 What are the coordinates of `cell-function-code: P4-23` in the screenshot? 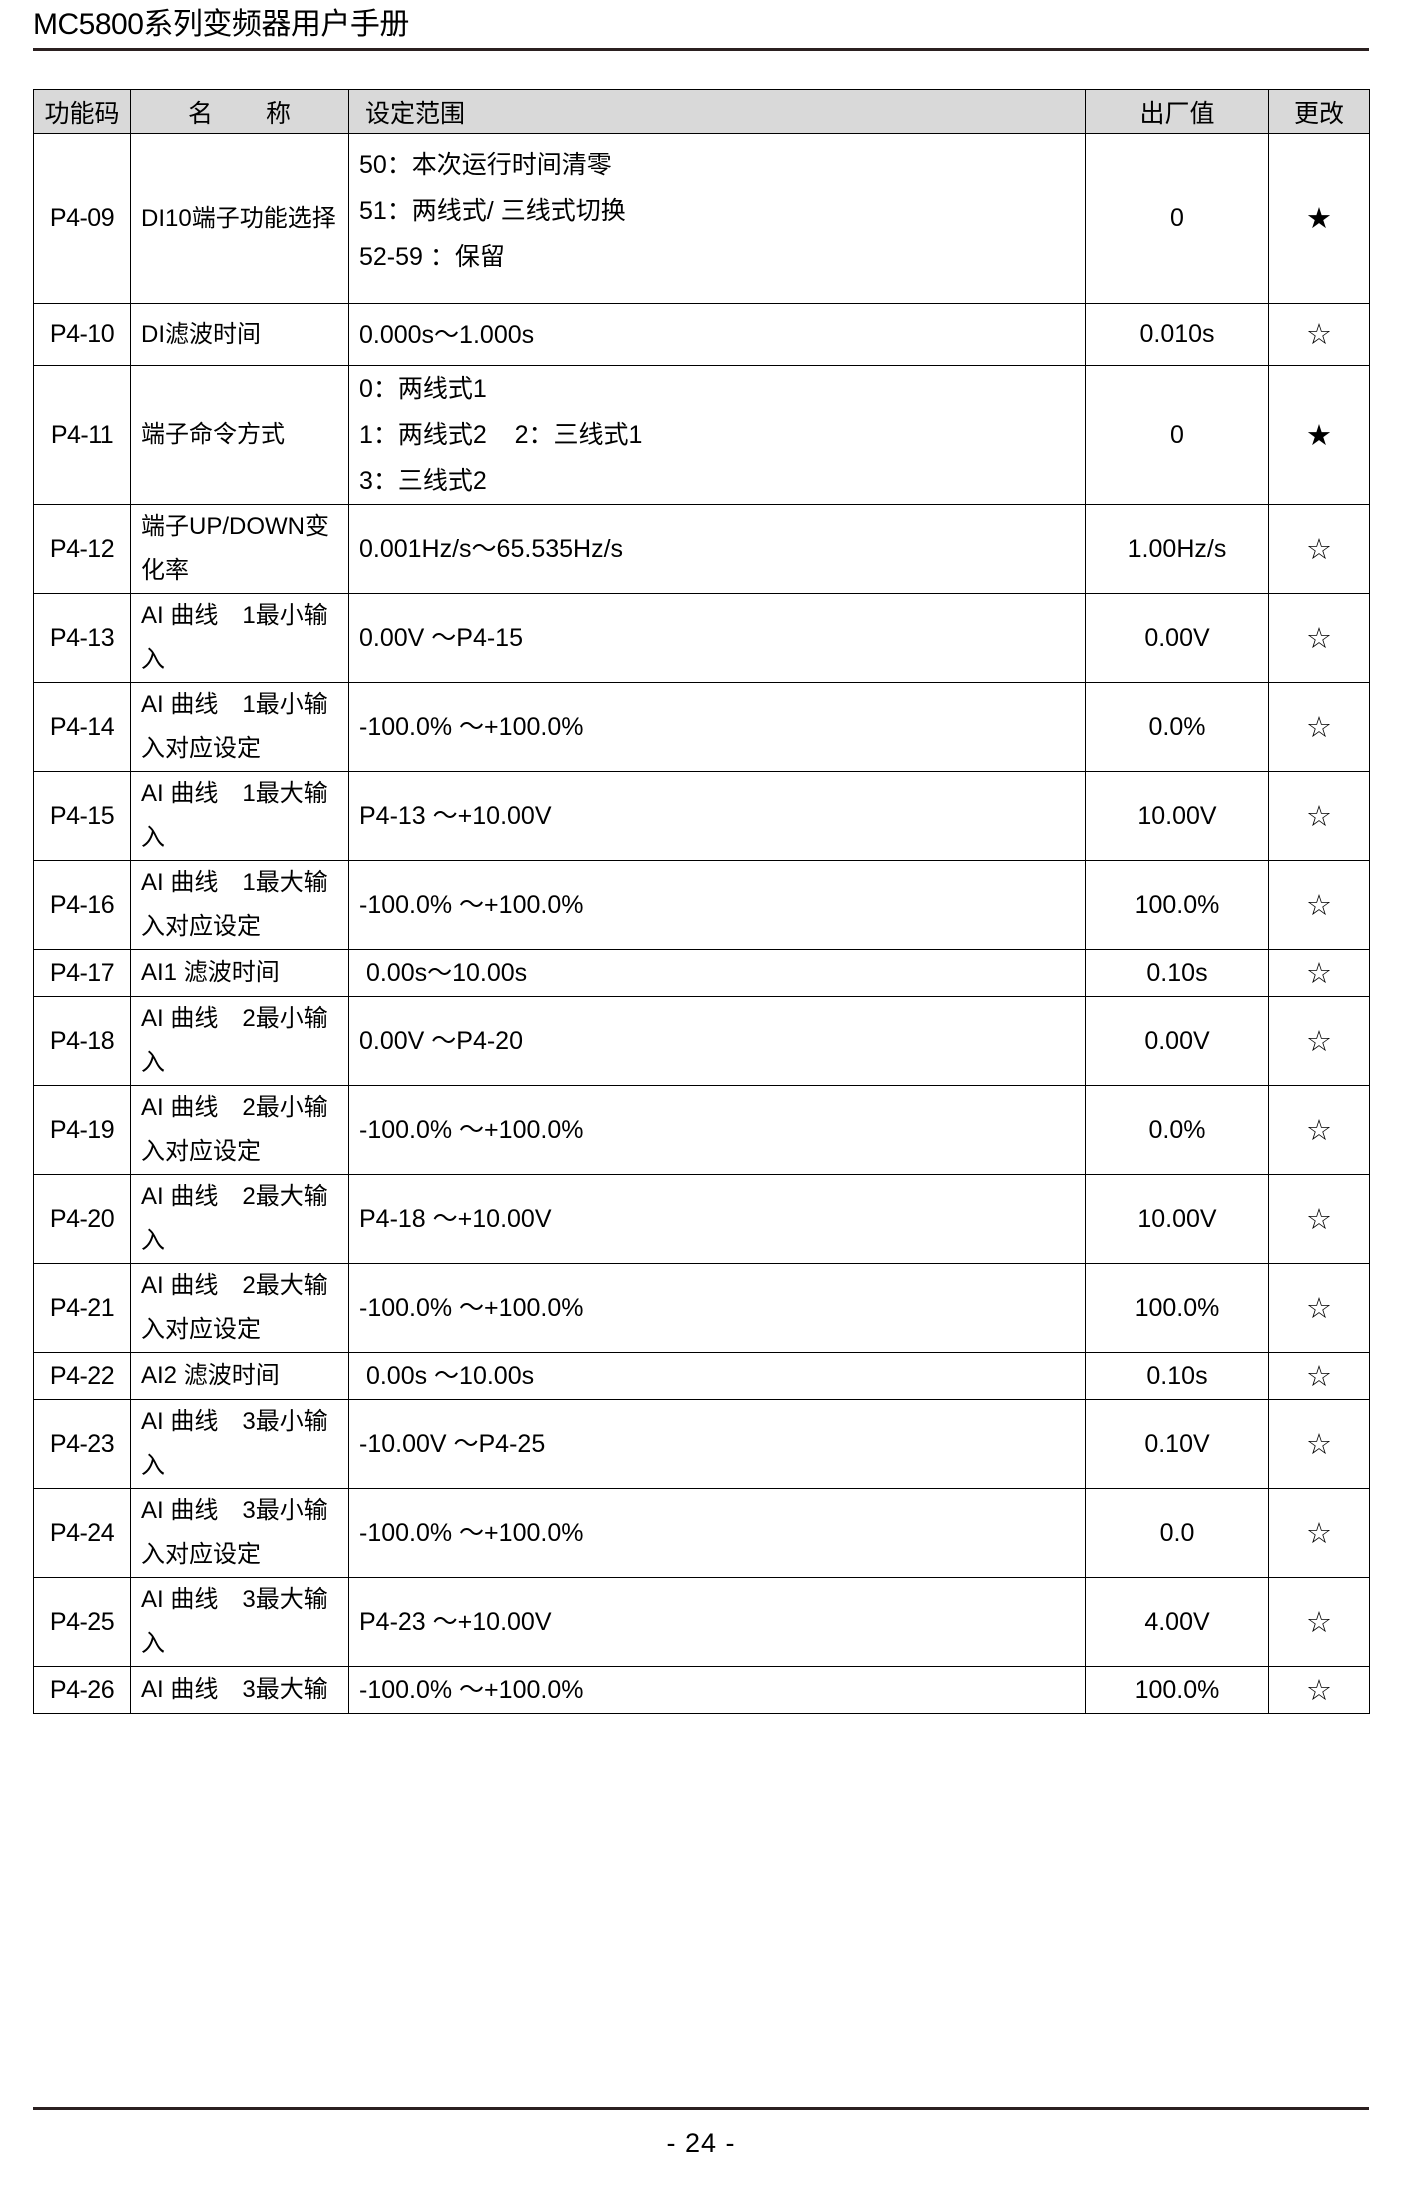 It's located at (82, 1444).